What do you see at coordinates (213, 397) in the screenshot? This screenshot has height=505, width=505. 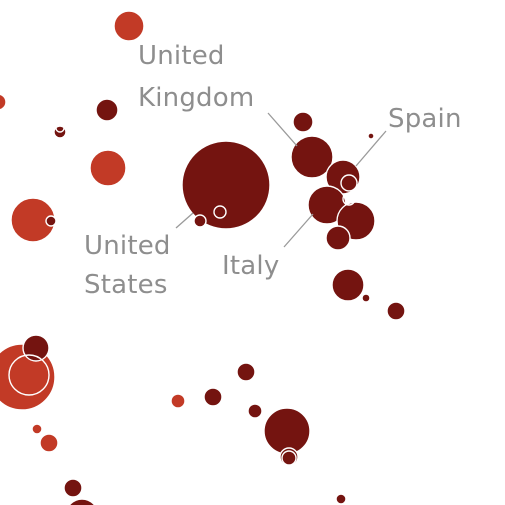 I see `bubble-south-mid-a` at bounding box center [213, 397].